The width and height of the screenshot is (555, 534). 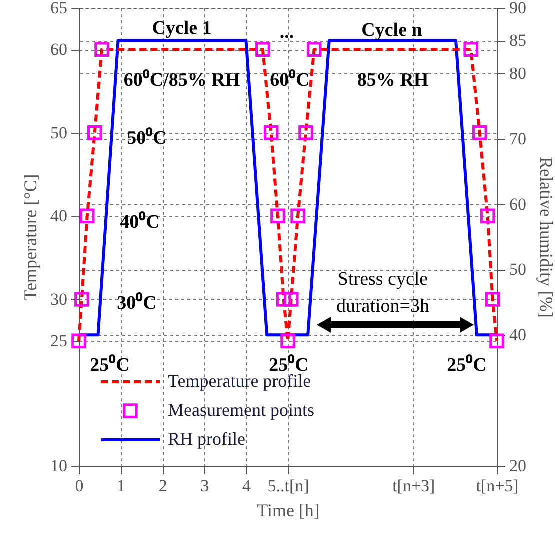 What do you see at coordinates (290, 80) in the screenshot?
I see `annotation: 60⁰C` at bounding box center [290, 80].